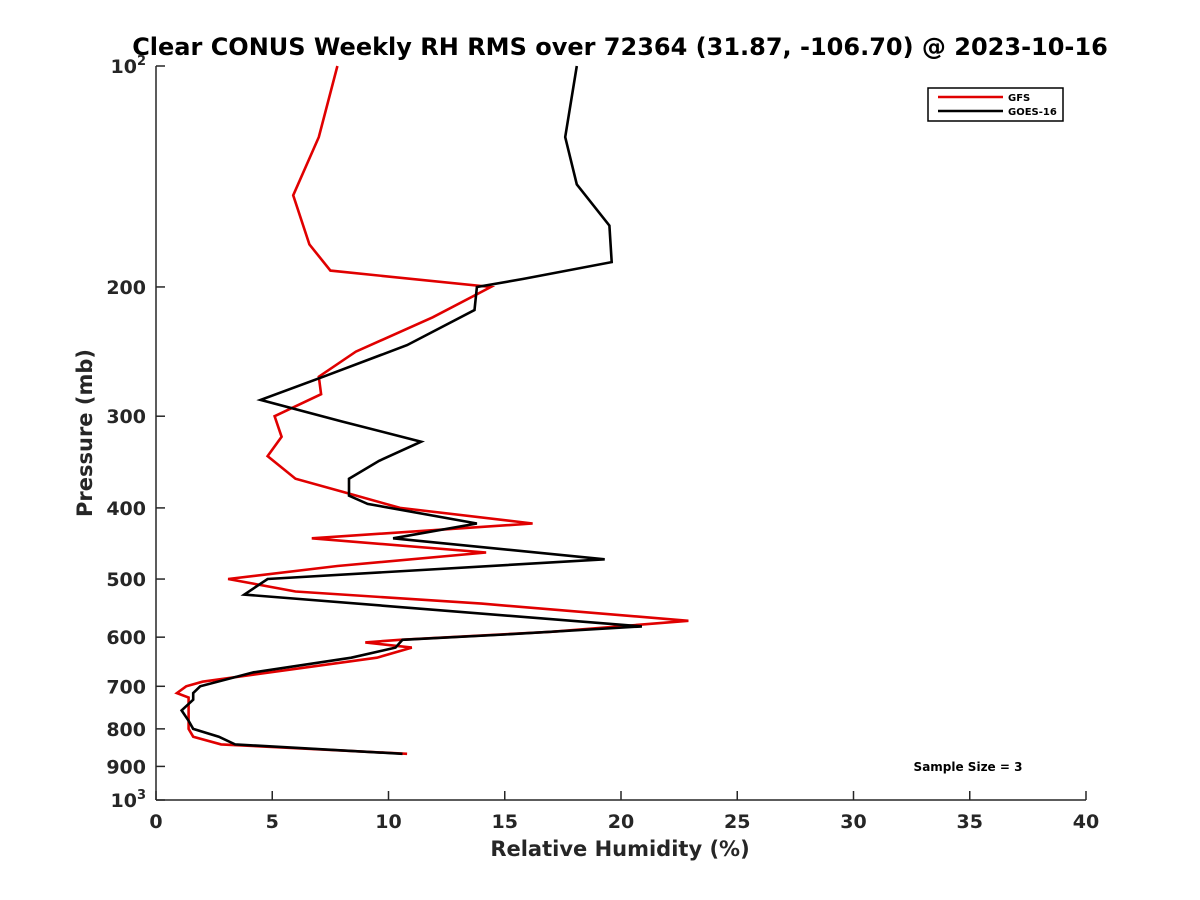 Image resolution: width=1200 pixels, height=900 pixels. What do you see at coordinates (1086, 822) in the screenshot?
I see `x-tick-label: 40` at bounding box center [1086, 822].